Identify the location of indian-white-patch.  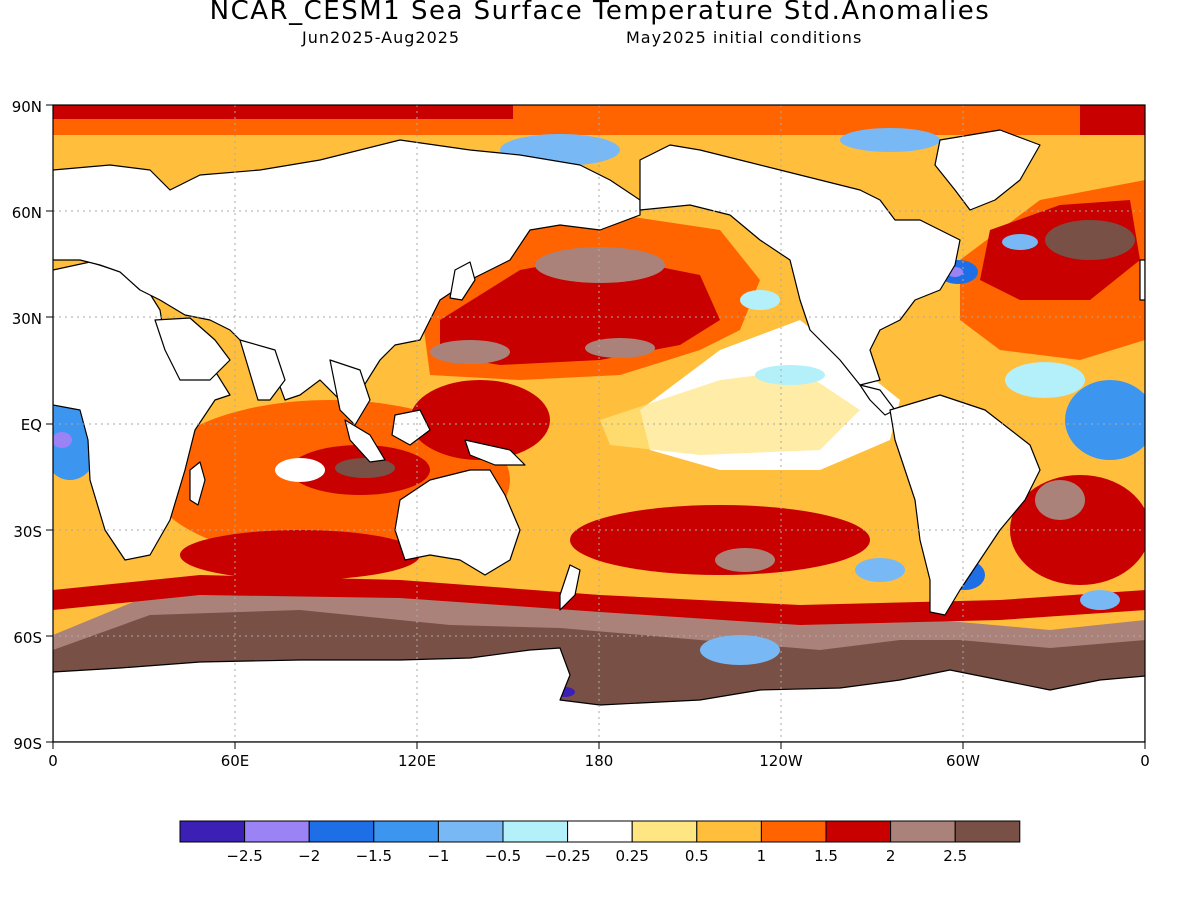
(300, 470).